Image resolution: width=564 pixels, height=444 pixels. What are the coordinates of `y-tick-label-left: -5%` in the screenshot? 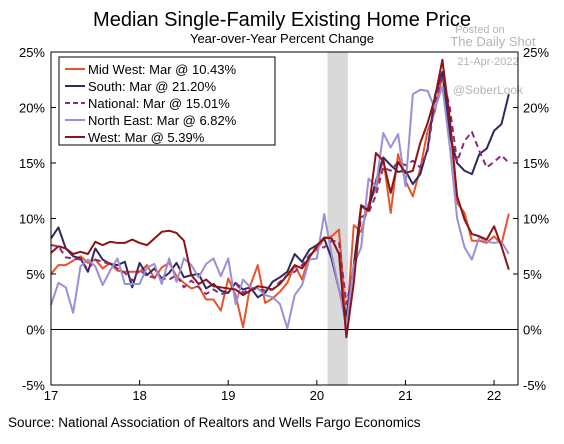 It's located at (34, 385).